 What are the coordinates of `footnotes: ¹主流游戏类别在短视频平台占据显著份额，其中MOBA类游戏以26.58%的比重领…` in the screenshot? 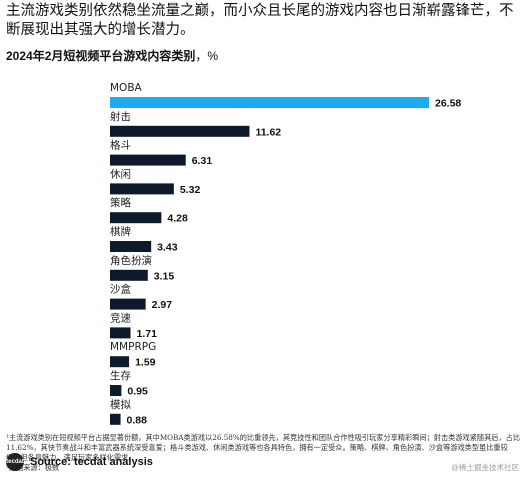 It's located at (263, 453).